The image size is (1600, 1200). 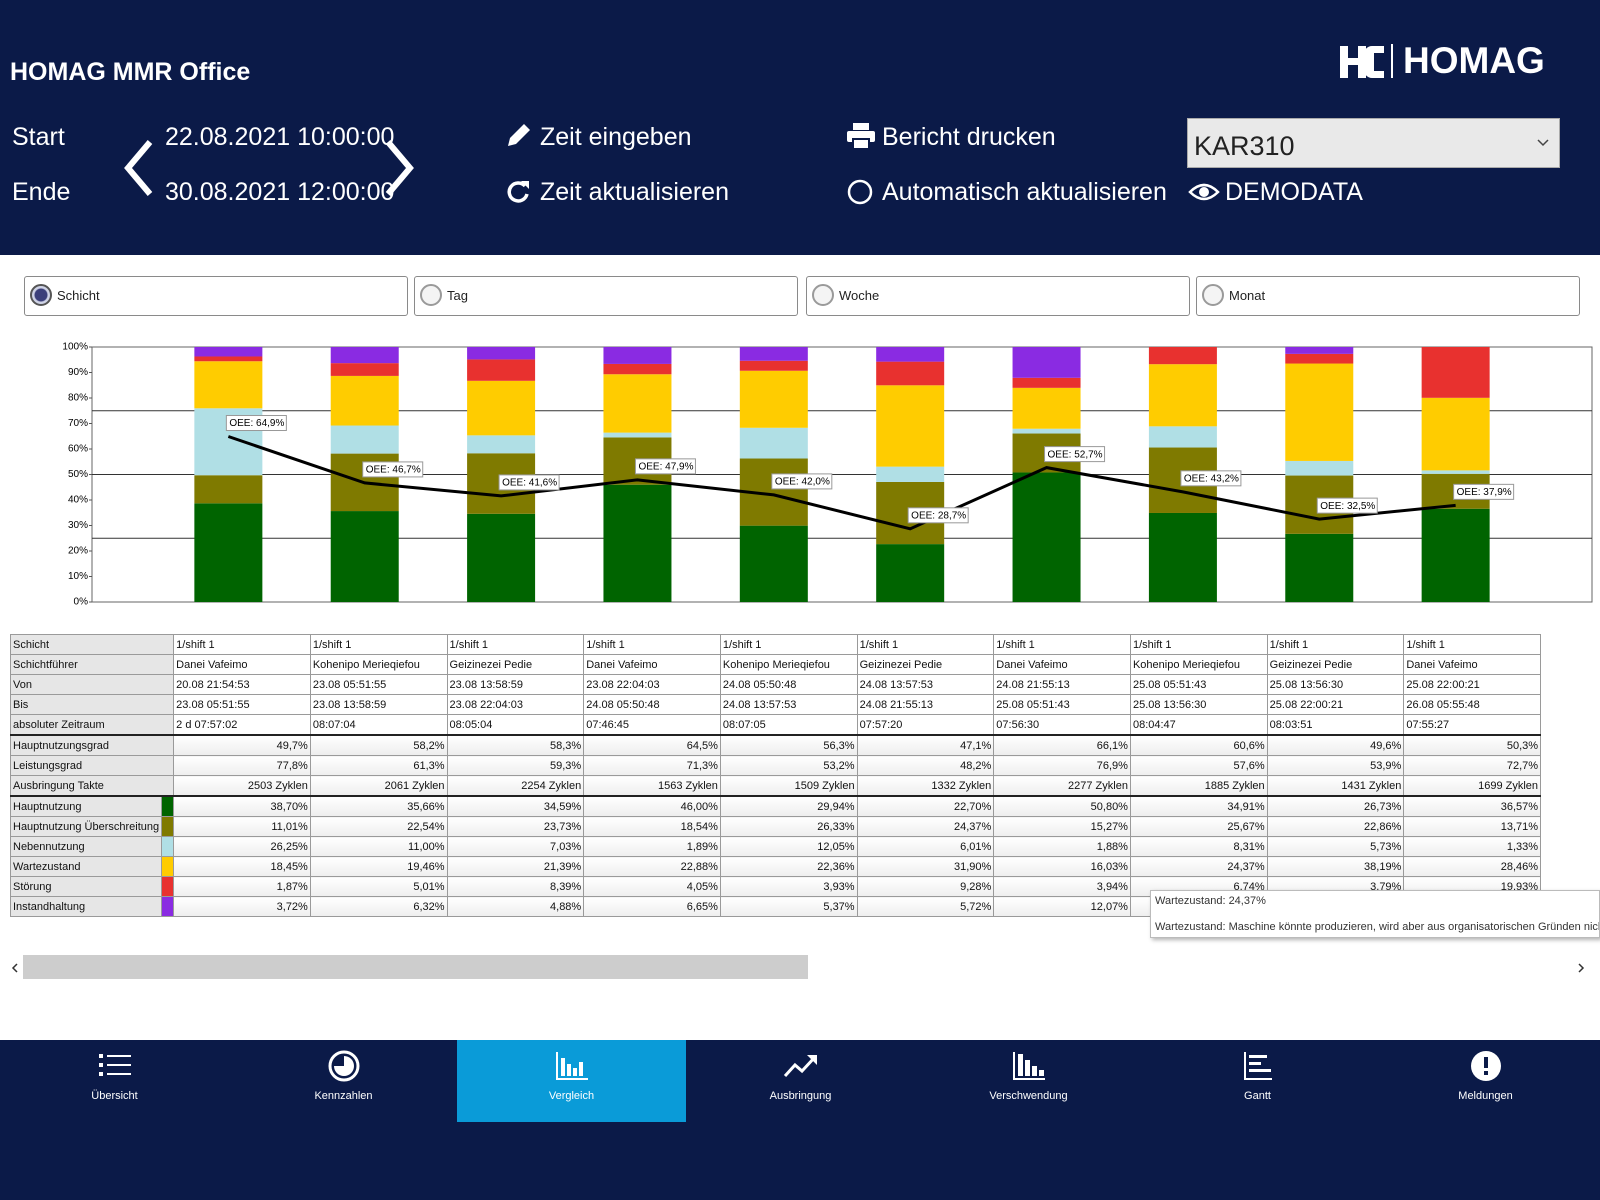 What do you see at coordinates (457, 295) in the screenshot?
I see `tab-label: Tag` at bounding box center [457, 295].